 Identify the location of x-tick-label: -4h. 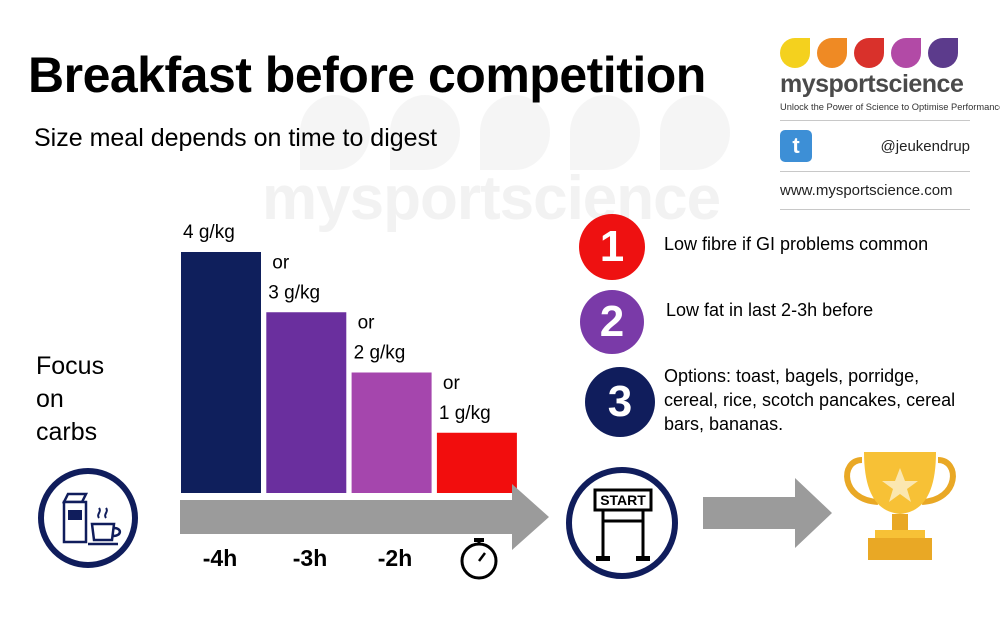
(220, 558).